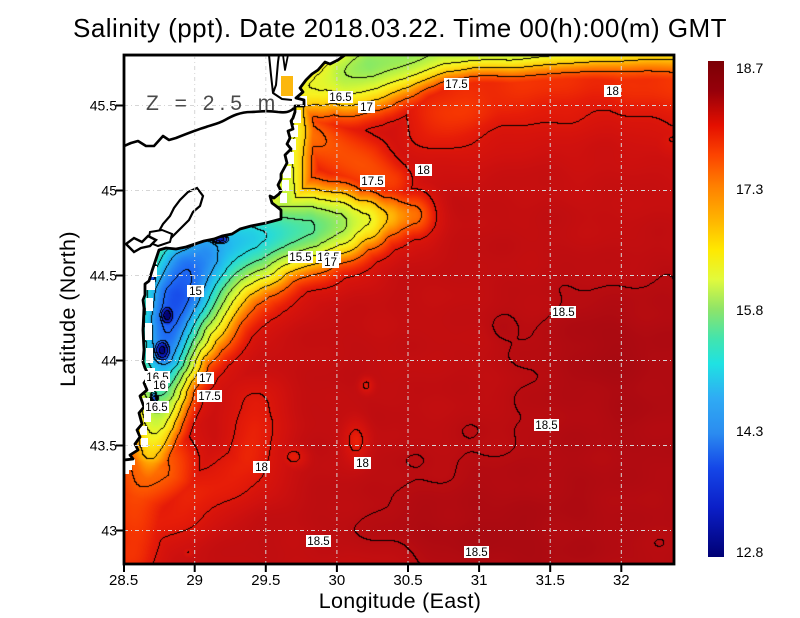 Image resolution: width=800 pixels, height=618 pixels. What do you see at coordinates (159, 386) in the screenshot?
I see `svg-text: 16` at bounding box center [159, 386].